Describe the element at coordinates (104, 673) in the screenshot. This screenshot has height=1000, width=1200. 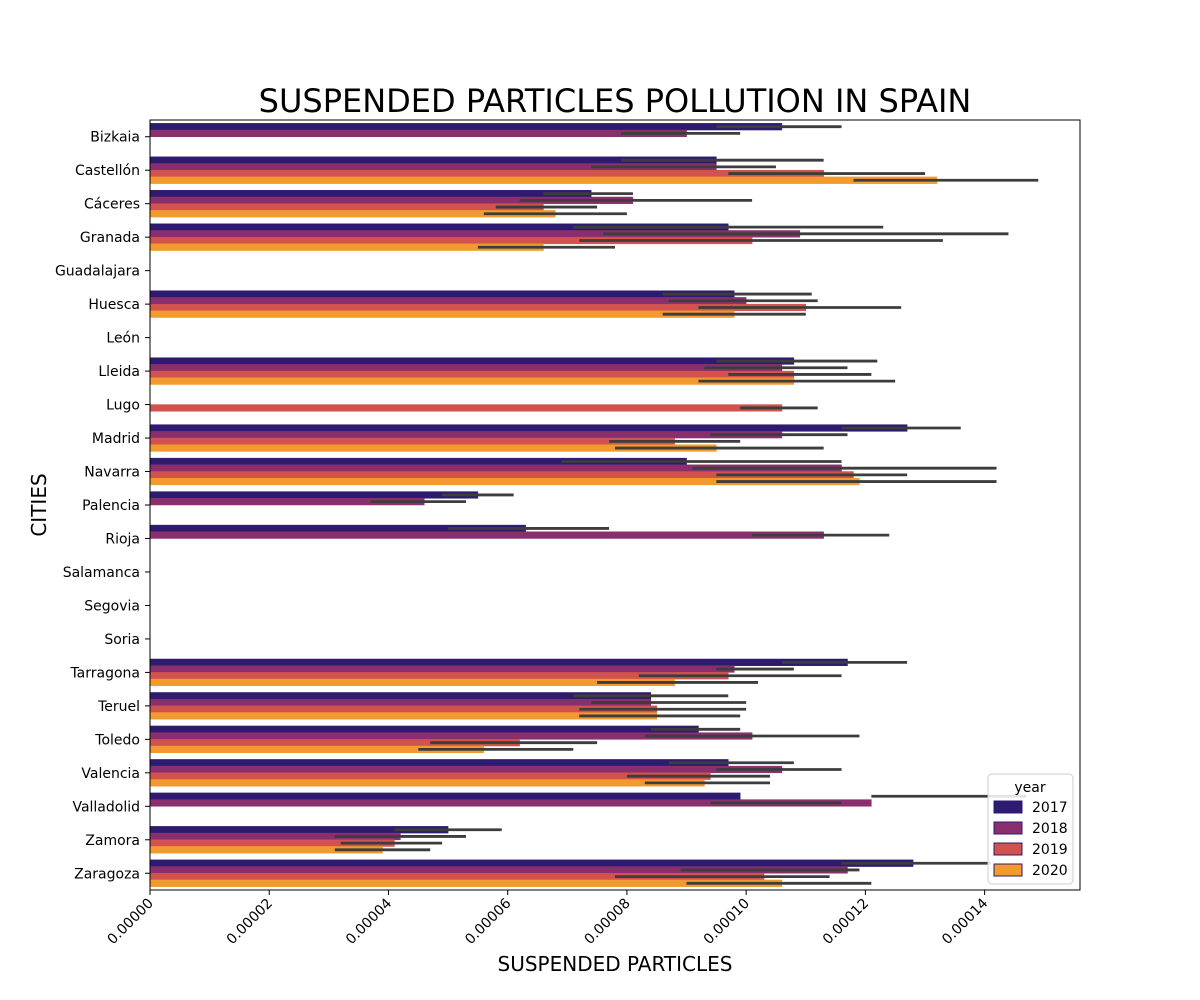
I see `y-tick-label: Tarragona` at that location.